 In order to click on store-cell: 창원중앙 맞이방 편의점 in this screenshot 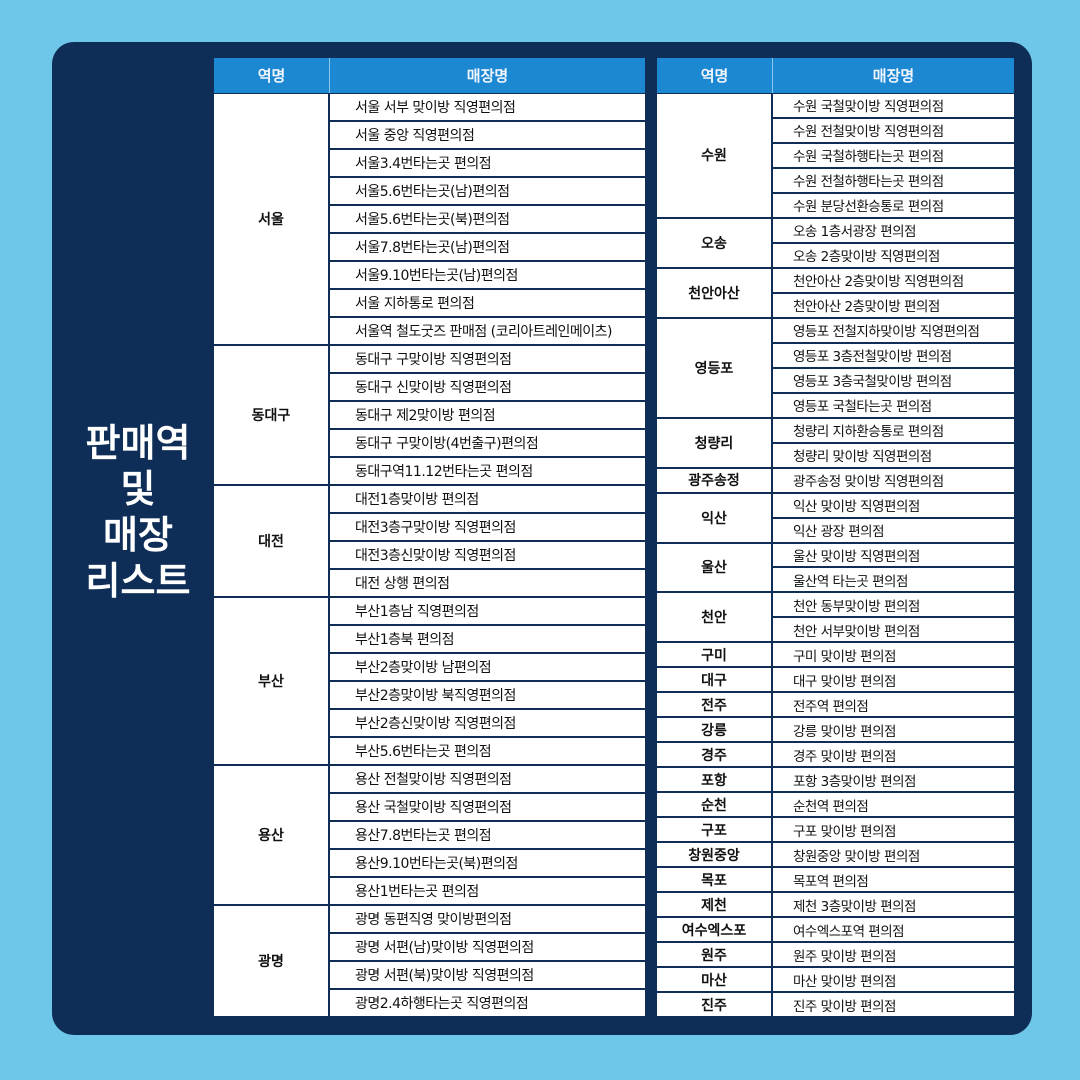, I will do `click(893, 856)`.